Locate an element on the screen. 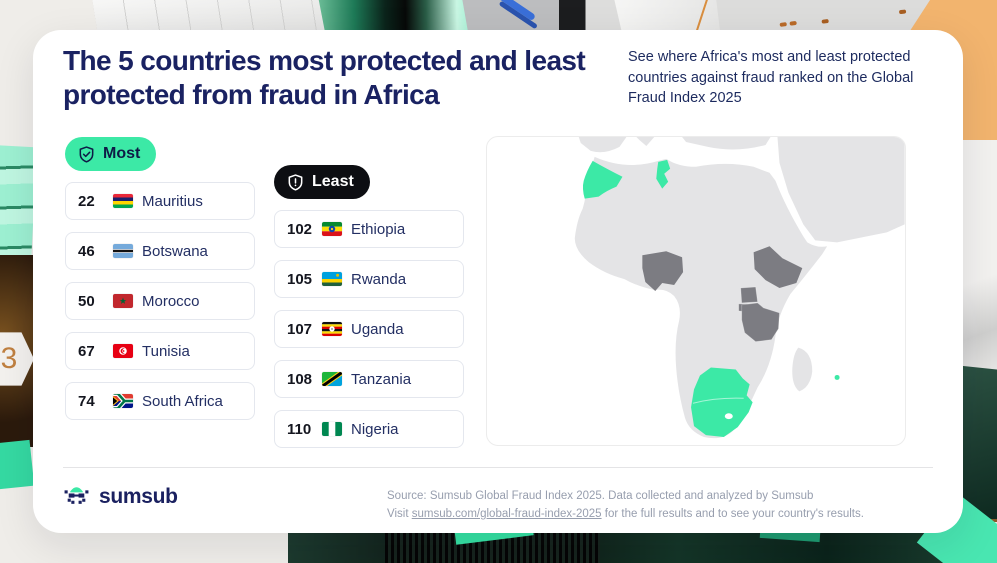 This screenshot has width=997, height=563. sumsub-logo-icon is located at coordinates (76, 497).